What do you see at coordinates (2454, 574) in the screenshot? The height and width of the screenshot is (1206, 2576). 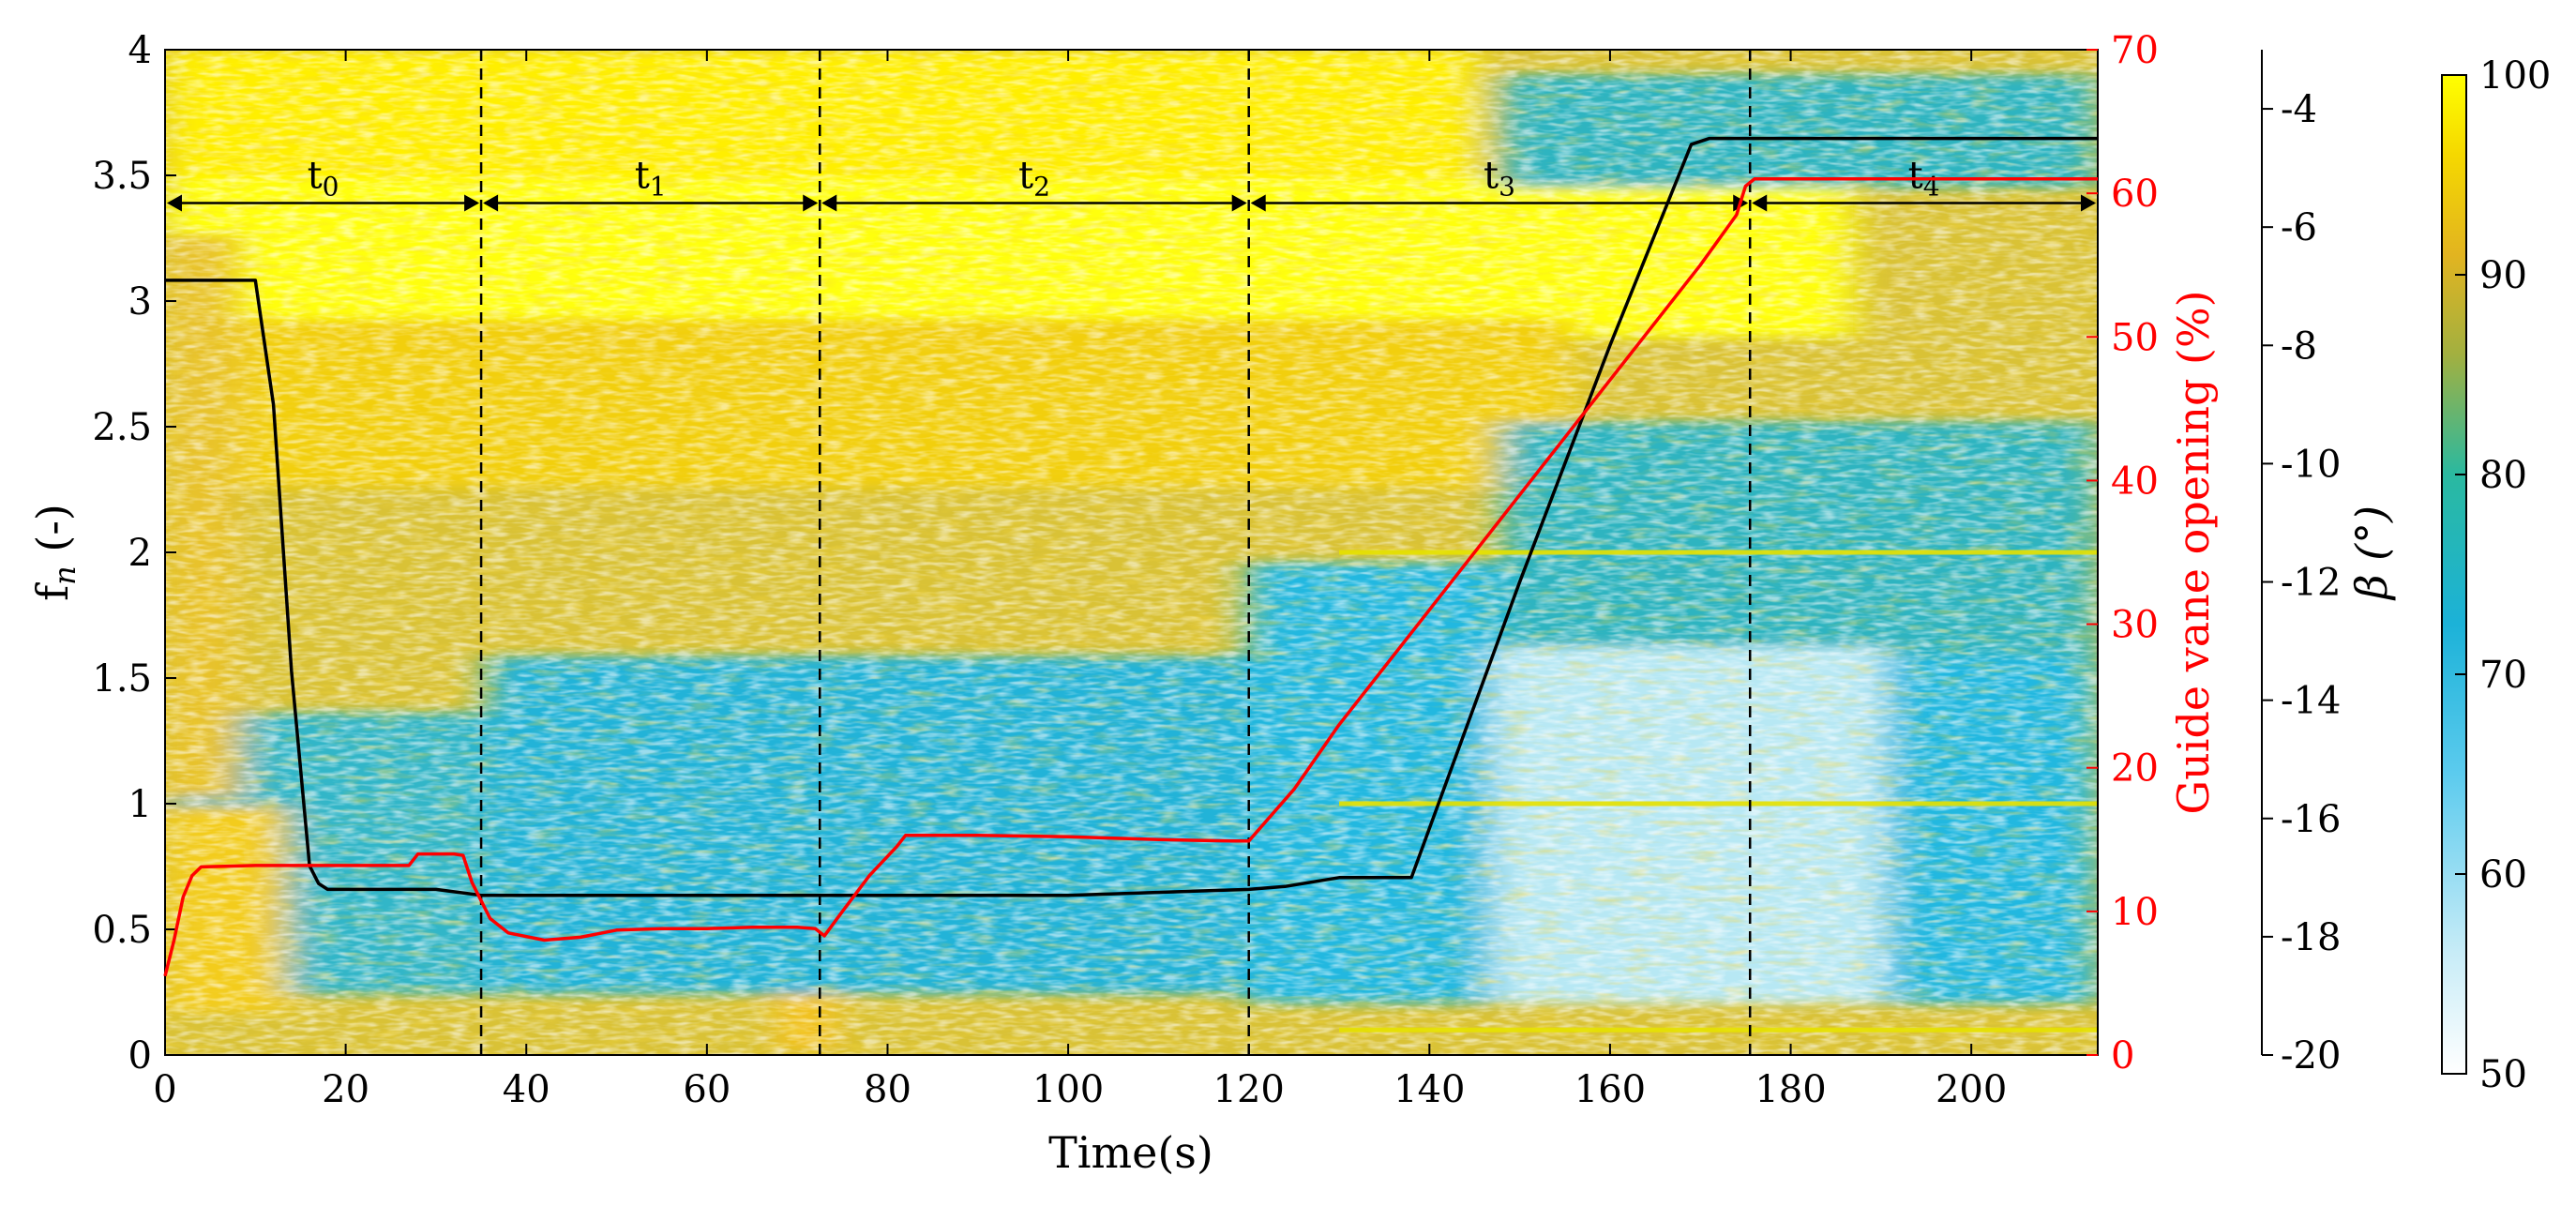 I see `colorbar` at bounding box center [2454, 574].